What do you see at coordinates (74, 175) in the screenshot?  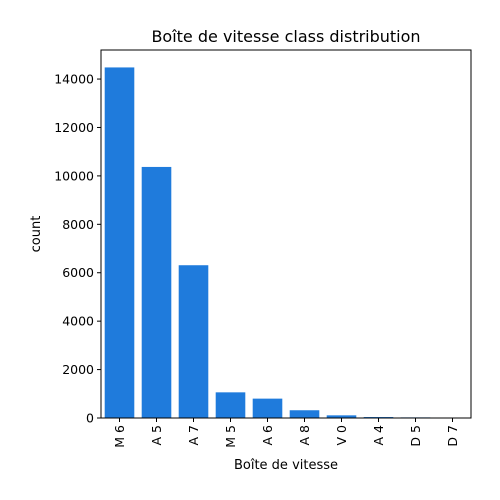 I see `y-tick-label: 10000` at bounding box center [74, 175].